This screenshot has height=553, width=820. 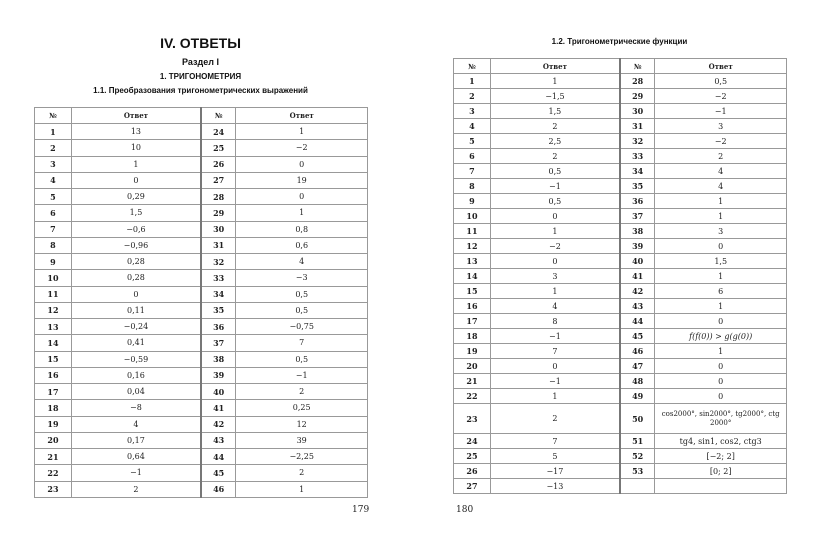 I want to click on problem-number: 30, so click(x=218, y=229).